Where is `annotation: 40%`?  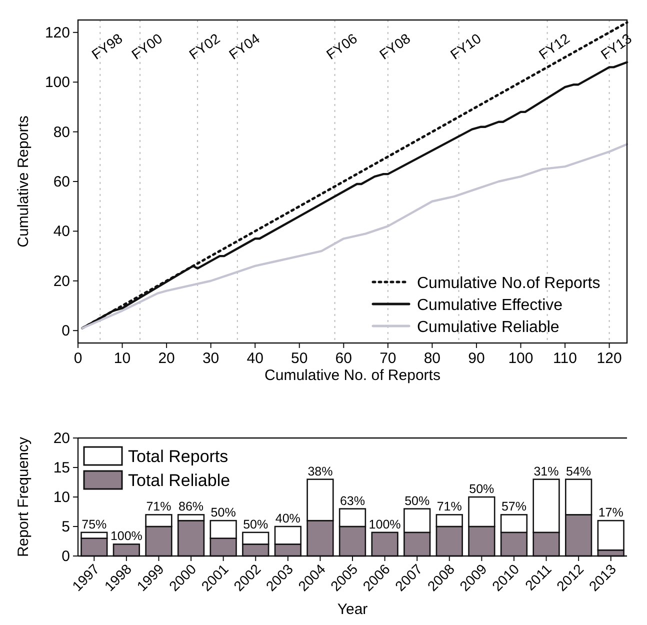 annotation: 40% is located at coordinates (287, 519).